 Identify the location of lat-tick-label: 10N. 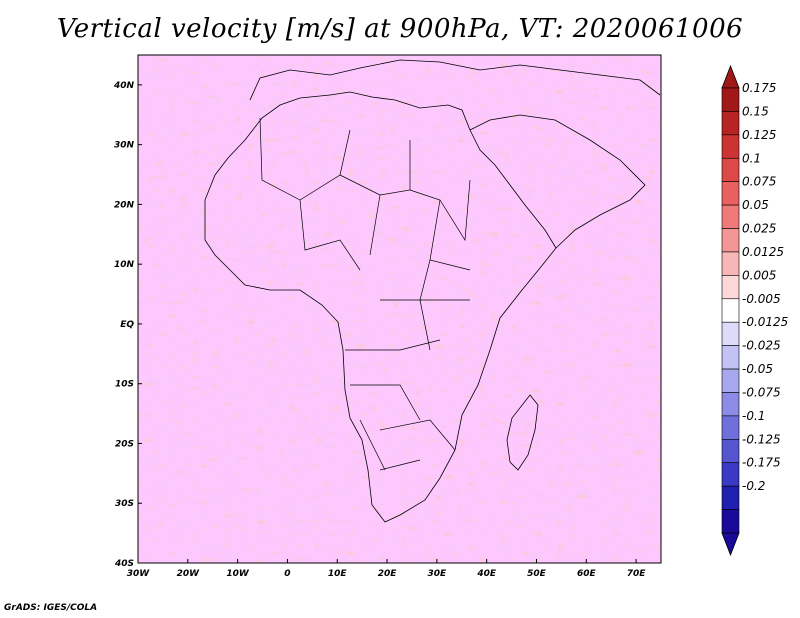
(124, 265).